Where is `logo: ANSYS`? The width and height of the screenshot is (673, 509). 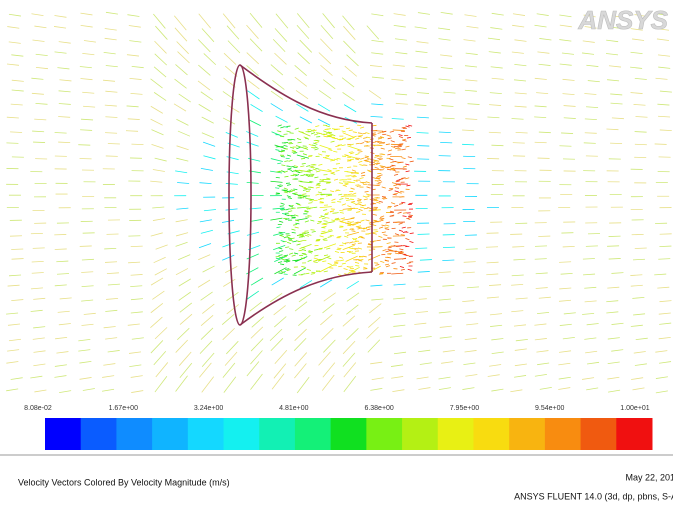 logo: ANSYS is located at coordinates (622, 20).